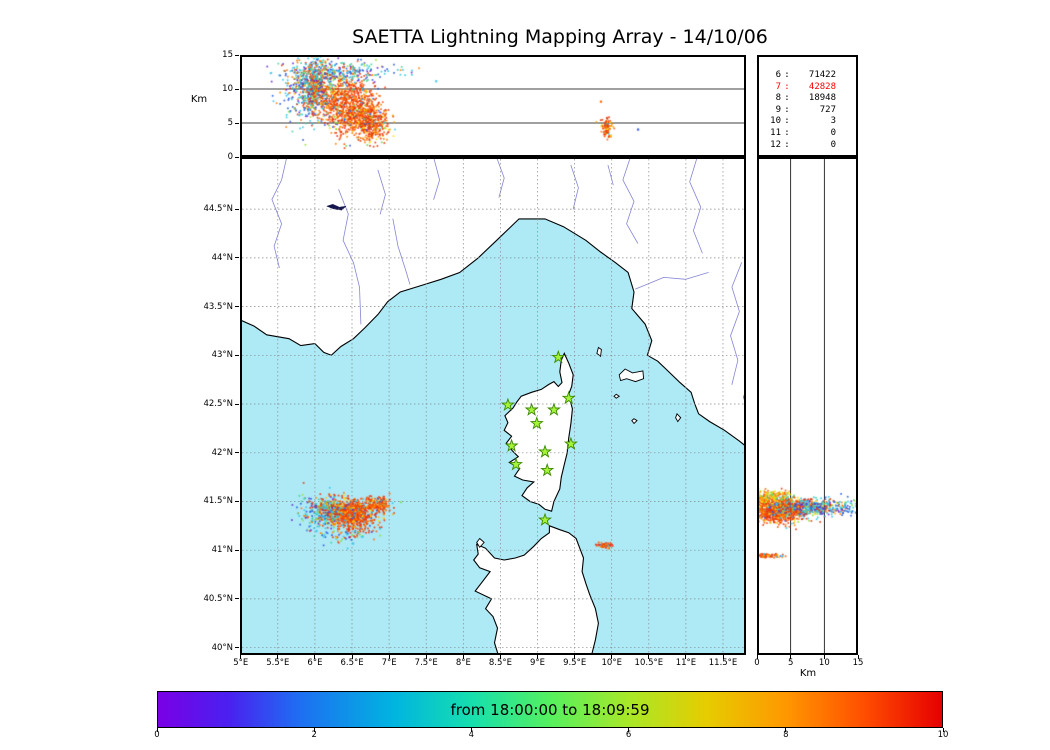 This screenshot has width=1050, height=750. Describe the element at coordinates (227, 89) in the screenshot. I see `altitude-tick-label: 10` at that location.